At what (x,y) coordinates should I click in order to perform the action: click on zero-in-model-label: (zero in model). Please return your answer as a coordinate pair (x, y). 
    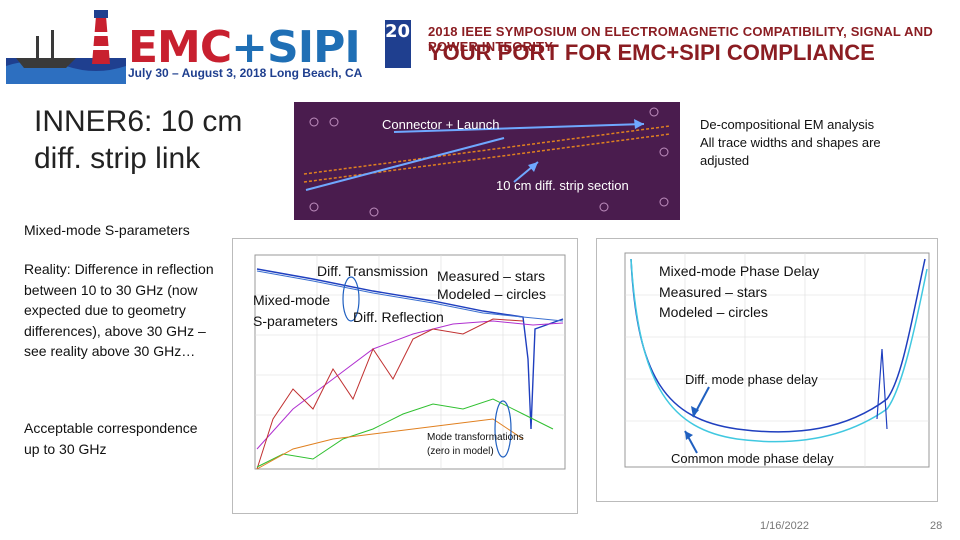
    Looking at the image, I should click on (460, 451).